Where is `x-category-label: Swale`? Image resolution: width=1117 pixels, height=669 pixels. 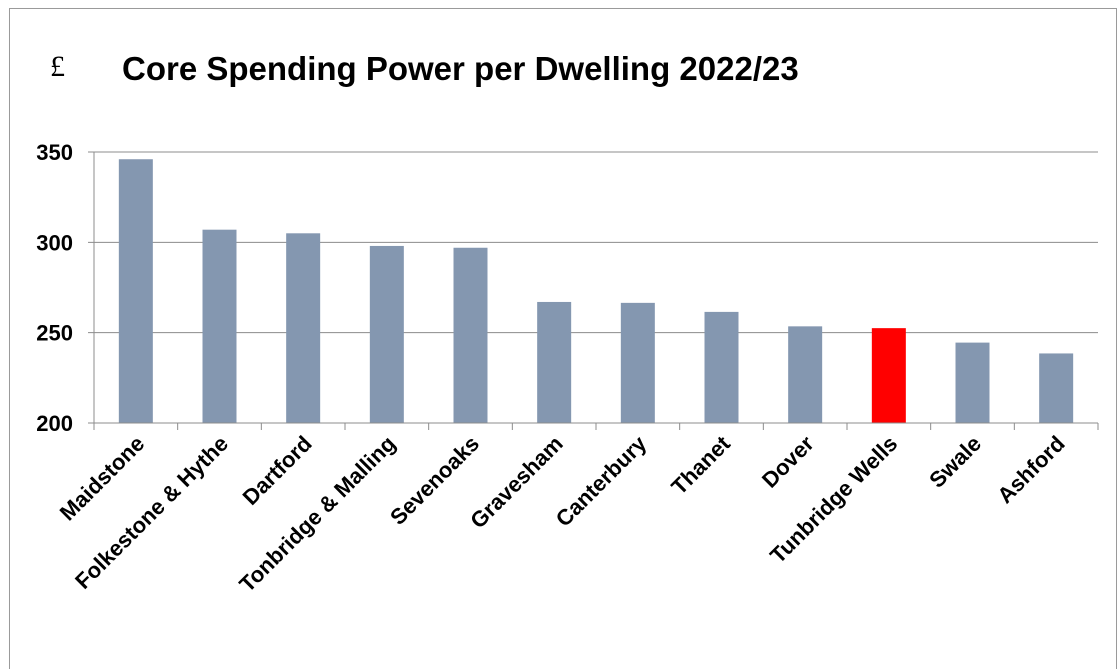 x-category-label: Swale is located at coordinates (955, 462).